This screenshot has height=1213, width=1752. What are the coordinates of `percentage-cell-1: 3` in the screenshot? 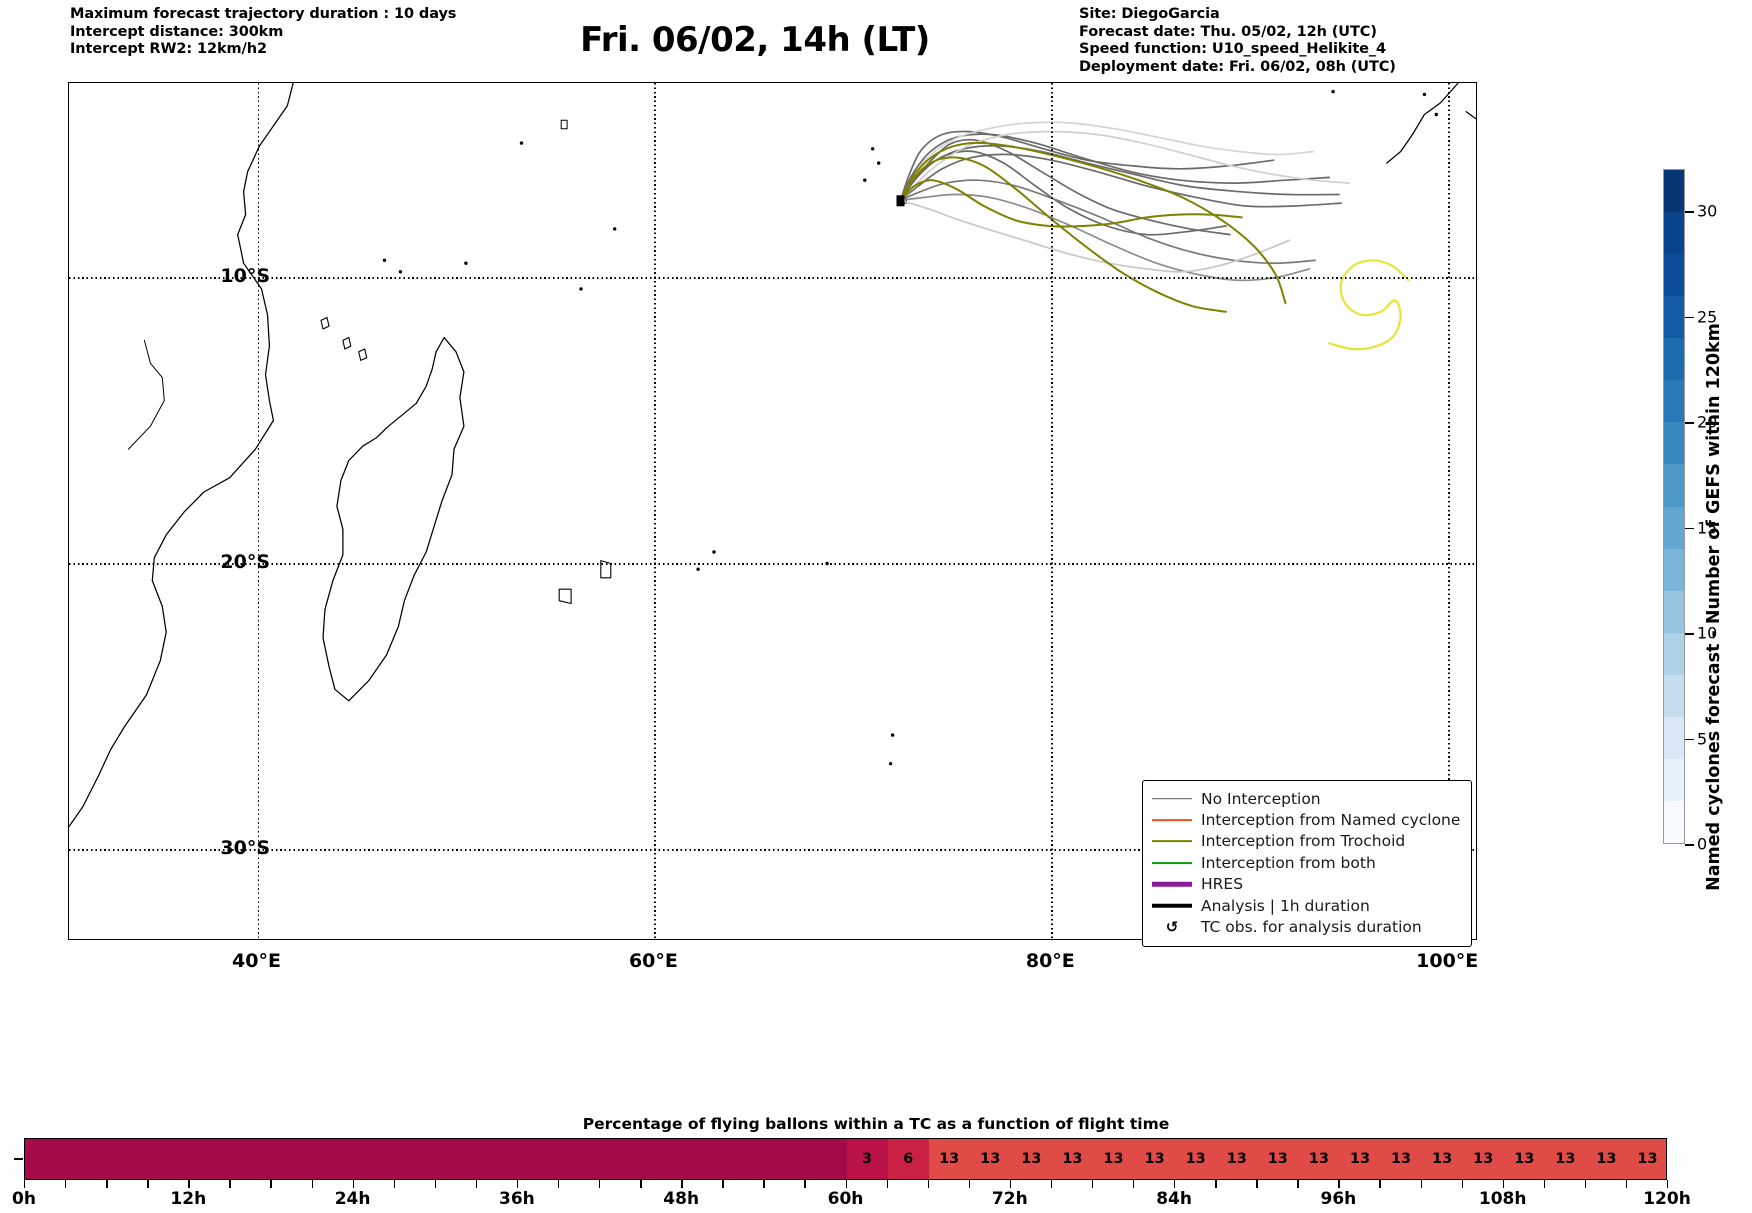 It's located at (867, 1159).